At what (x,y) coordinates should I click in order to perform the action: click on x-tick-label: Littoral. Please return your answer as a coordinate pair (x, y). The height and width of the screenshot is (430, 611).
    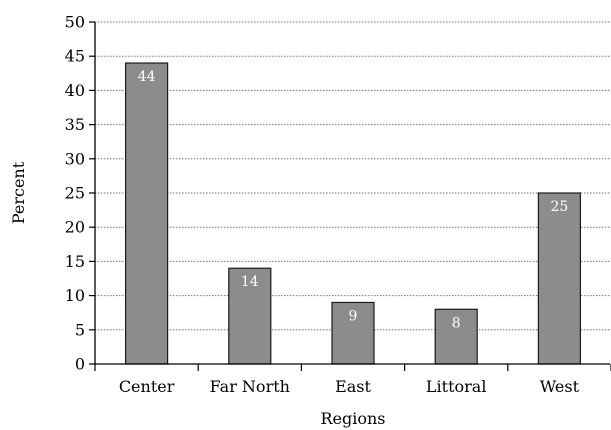
    Looking at the image, I should click on (456, 386).